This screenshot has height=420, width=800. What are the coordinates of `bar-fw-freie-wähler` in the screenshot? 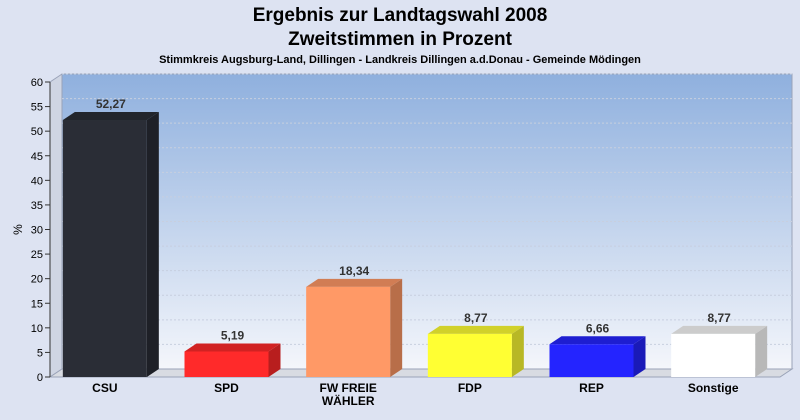 It's located at (354, 327).